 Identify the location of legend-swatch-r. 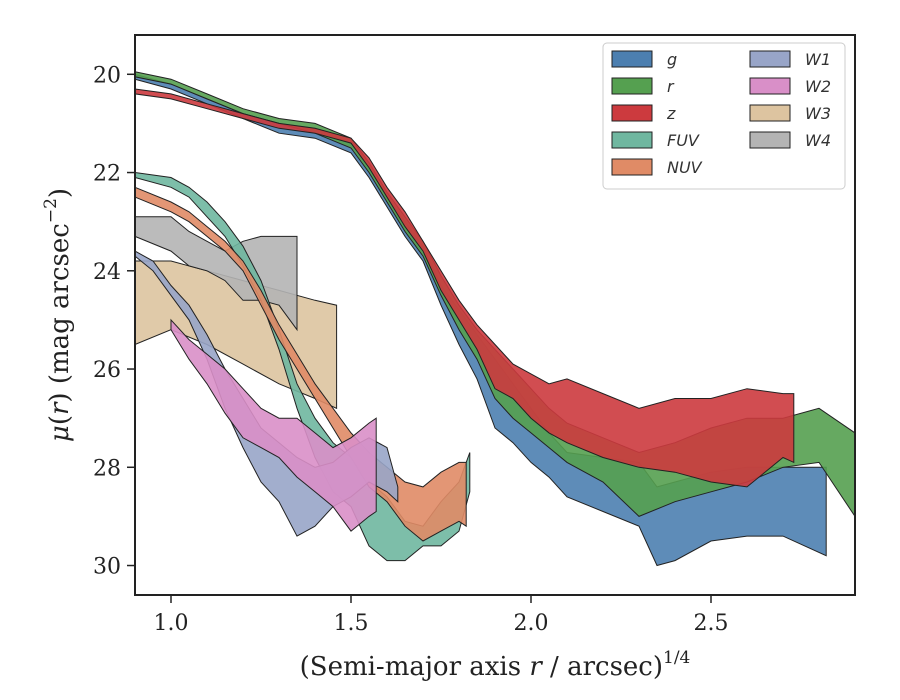
(632, 86).